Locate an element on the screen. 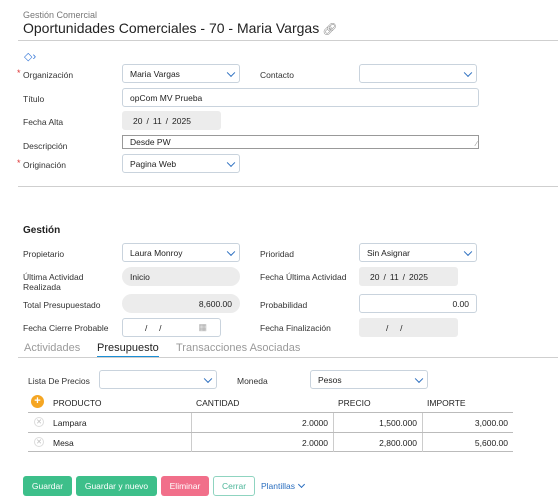 This screenshot has height=500, width=558. propietario-value: Laura Monroy is located at coordinates (156, 252).